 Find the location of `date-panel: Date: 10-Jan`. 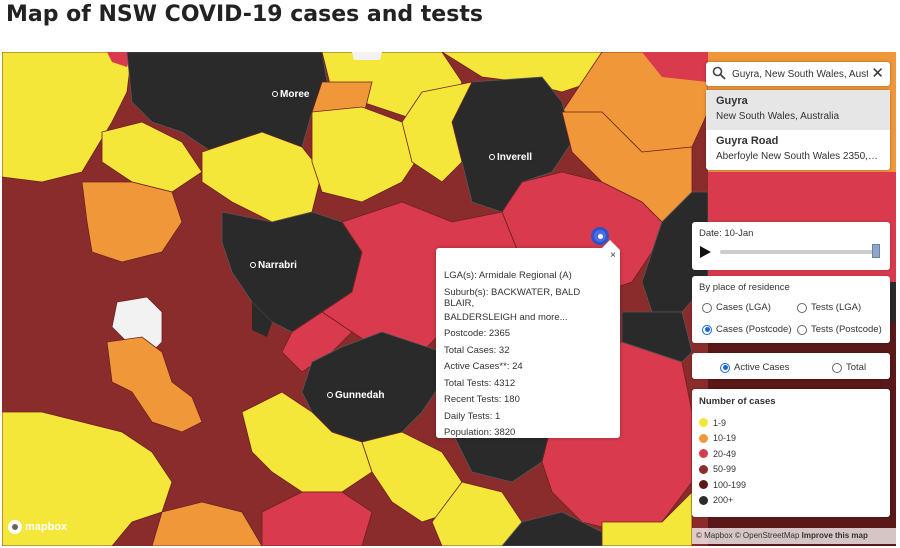

date-panel: Date: 10-Jan is located at coordinates (791, 246).